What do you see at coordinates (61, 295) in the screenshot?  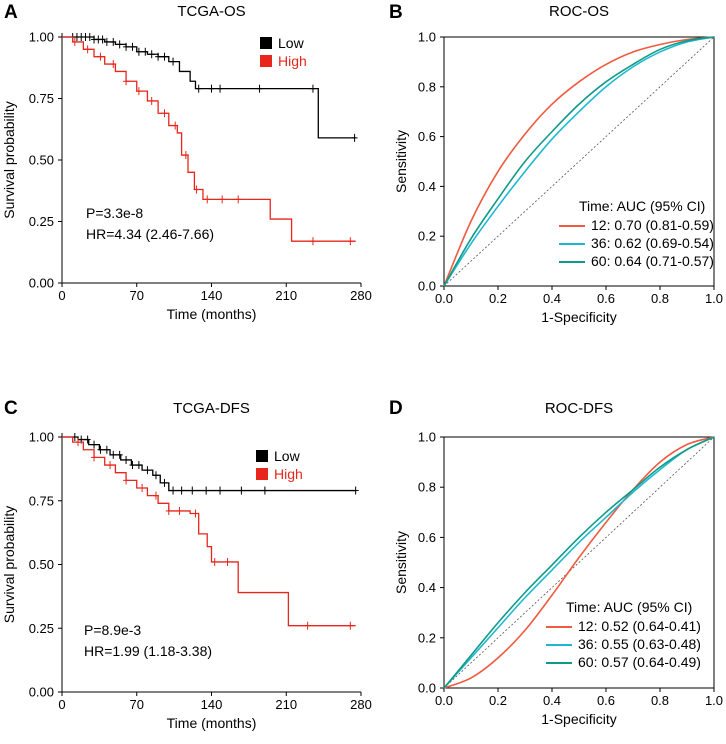 I see `x-tick-label: 0` at bounding box center [61, 295].